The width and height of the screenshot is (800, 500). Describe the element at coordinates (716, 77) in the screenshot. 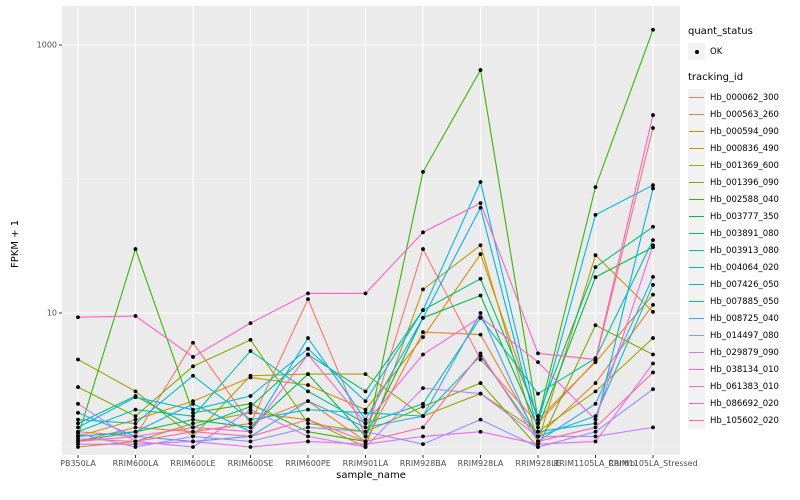

I see `legend-title-tracking-id: tracking_id` at that location.